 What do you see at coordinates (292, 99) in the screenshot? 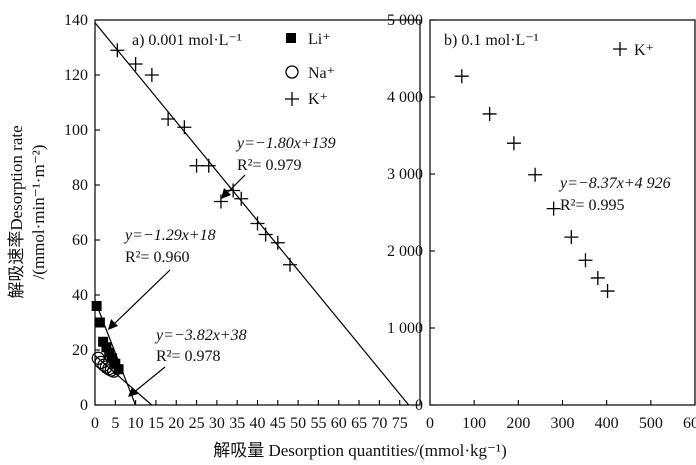
I see `legend-k-marker` at bounding box center [292, 99].